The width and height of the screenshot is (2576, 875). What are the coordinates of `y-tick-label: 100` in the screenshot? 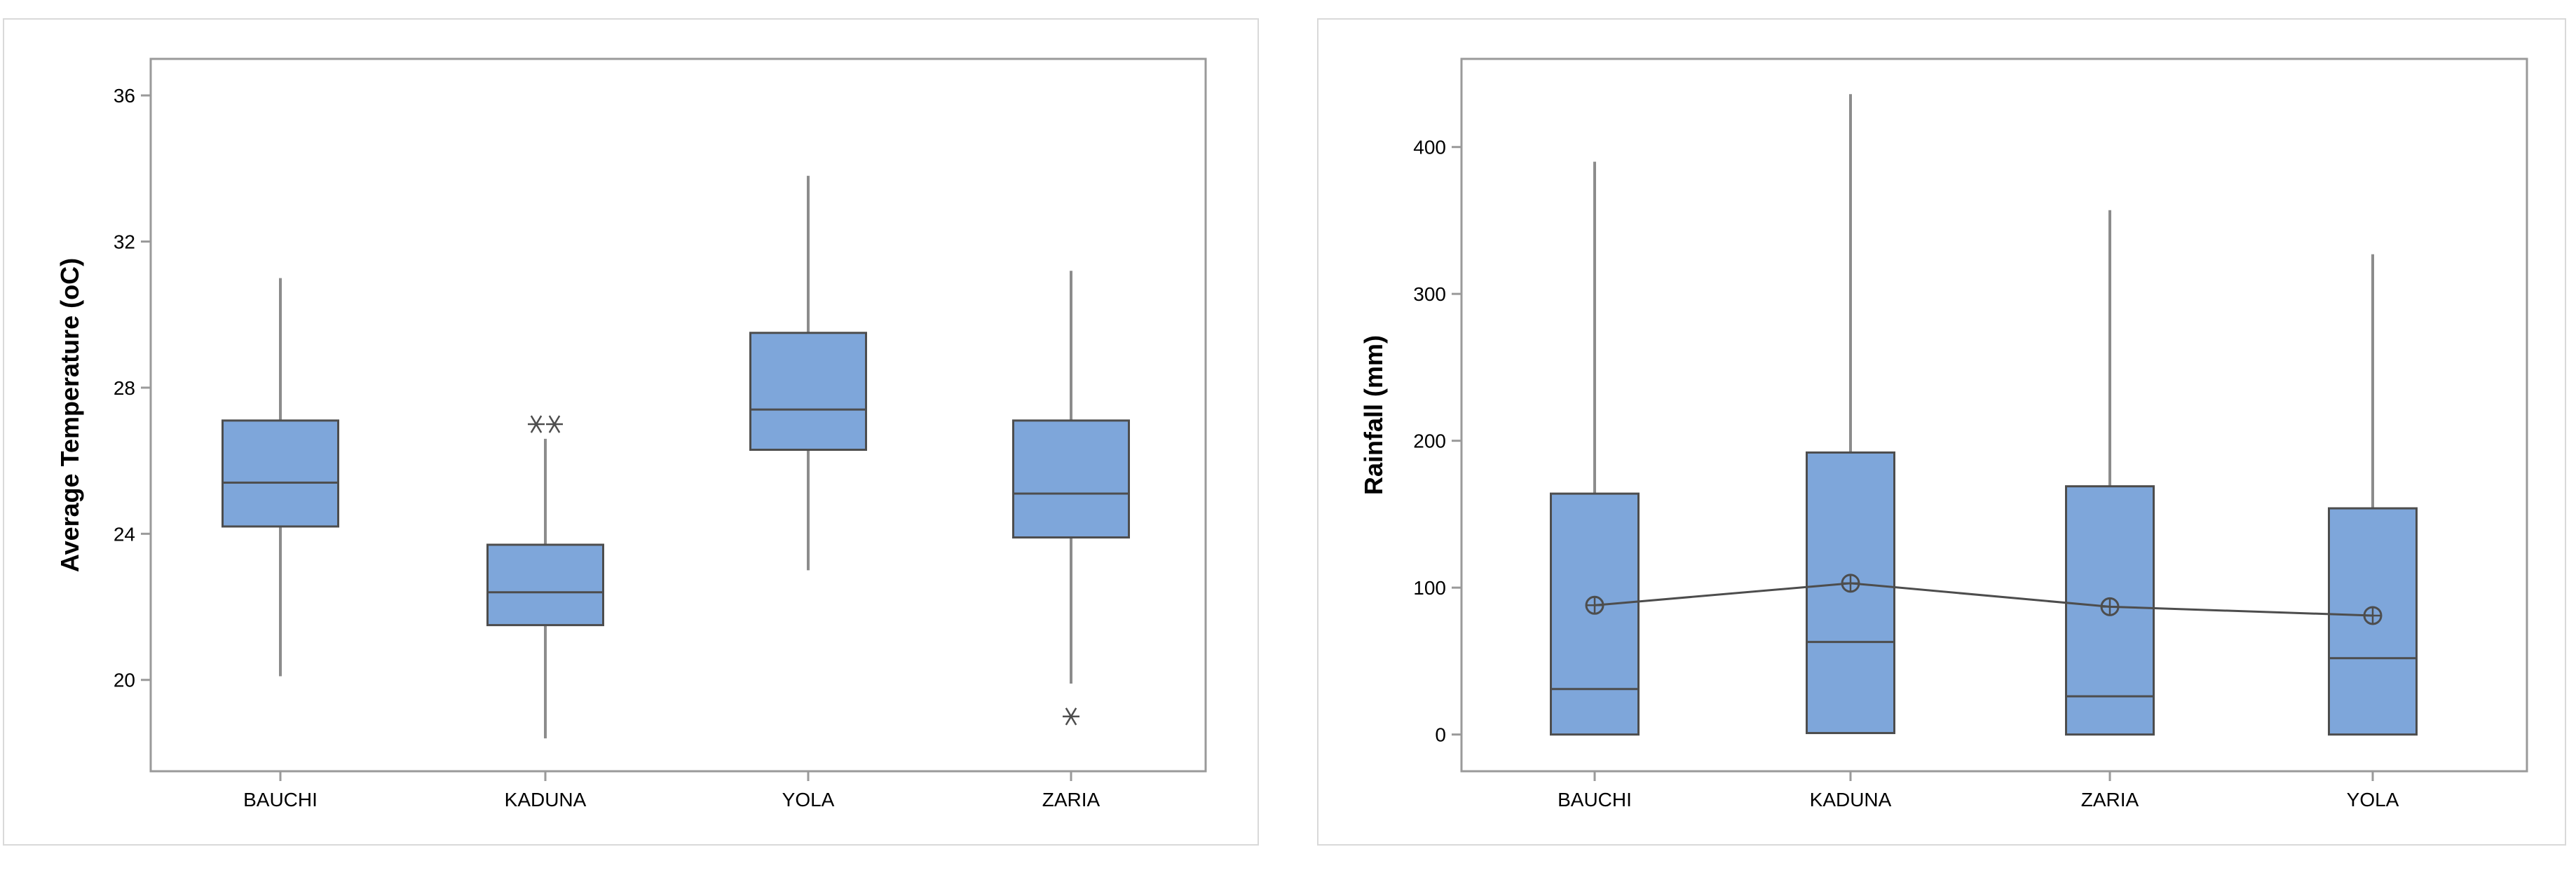 It's located at (1429, 588).